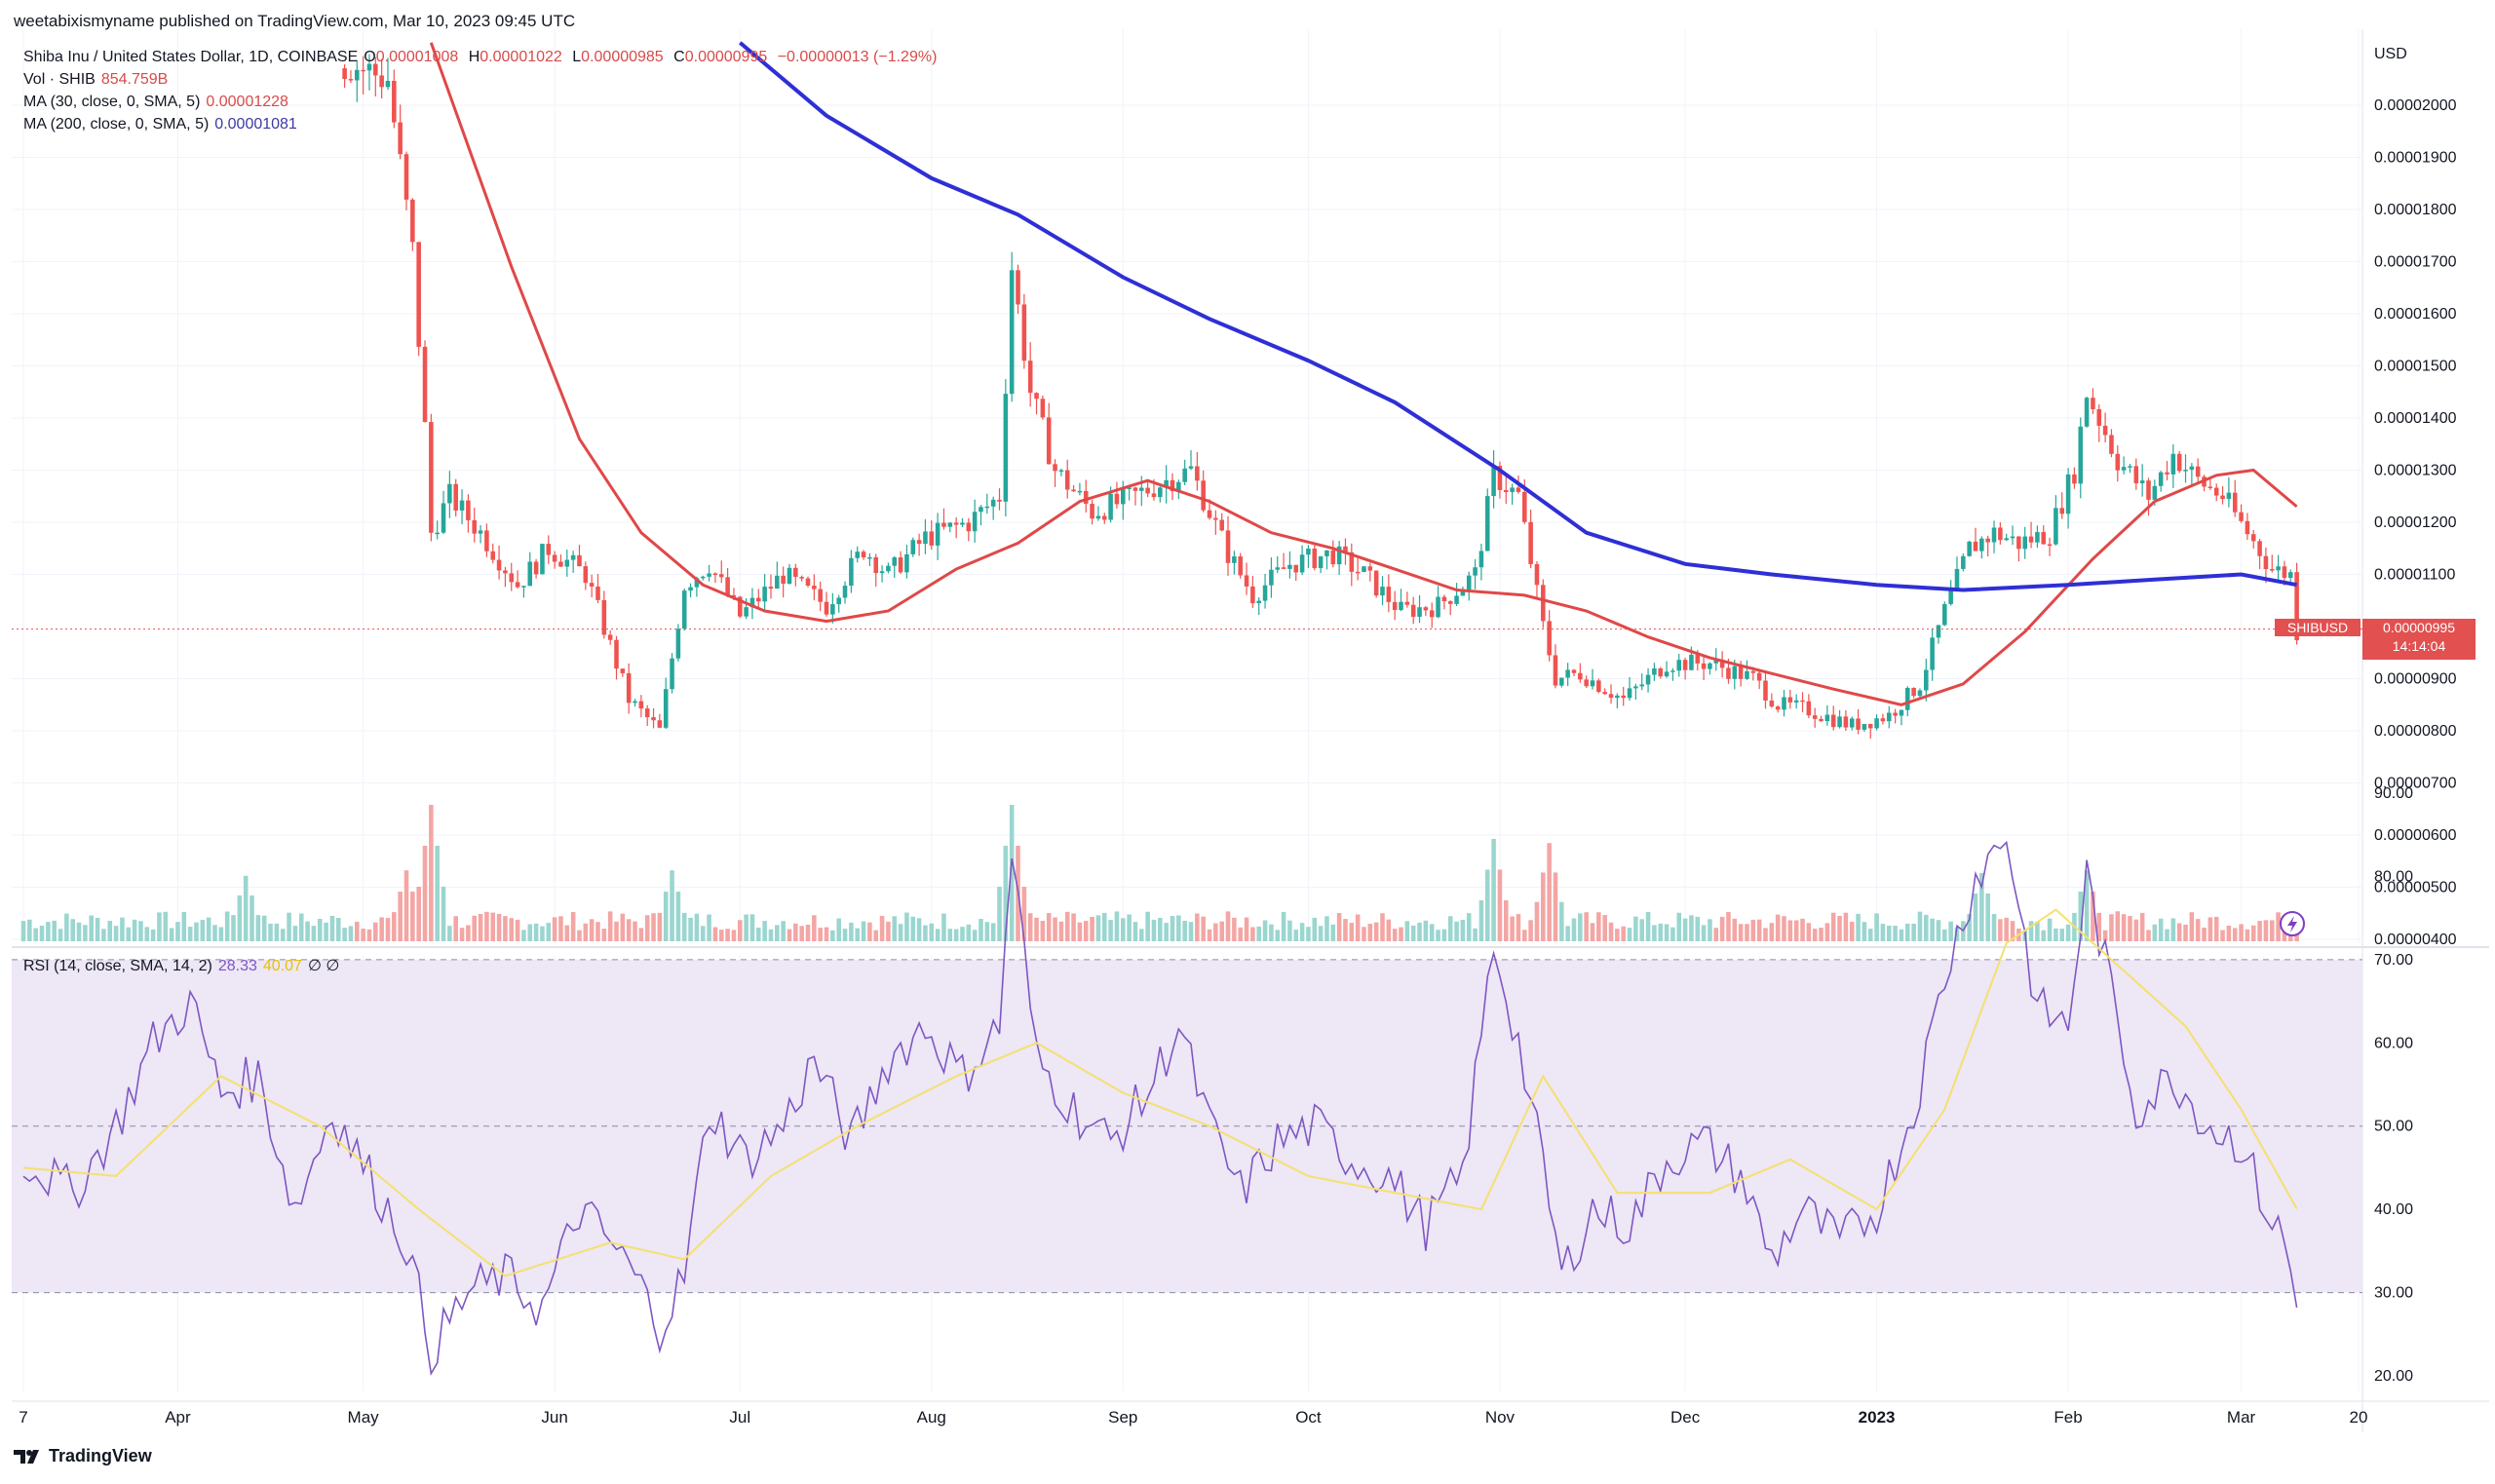  What do you see at coordinates (184, 965) in the screenshot?
I see `rsi-legend: RSI (14, close, SMA, 14, 2) 28.33 40.07 ∅ ∅` at bounding box center [184, 965].